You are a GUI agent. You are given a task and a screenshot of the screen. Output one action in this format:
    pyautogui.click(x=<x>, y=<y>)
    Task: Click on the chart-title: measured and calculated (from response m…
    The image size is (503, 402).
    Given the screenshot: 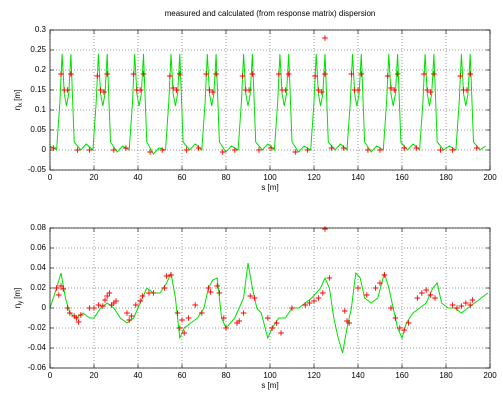 What is the action you would take?
    pyautogui.click(x=270, y=13)
    